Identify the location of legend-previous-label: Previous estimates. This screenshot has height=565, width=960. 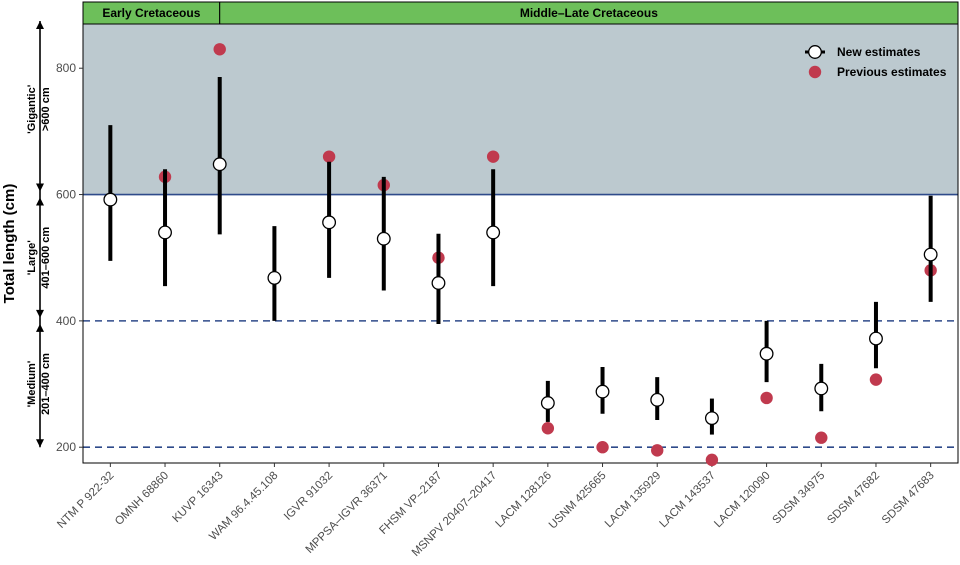
(892, 72).